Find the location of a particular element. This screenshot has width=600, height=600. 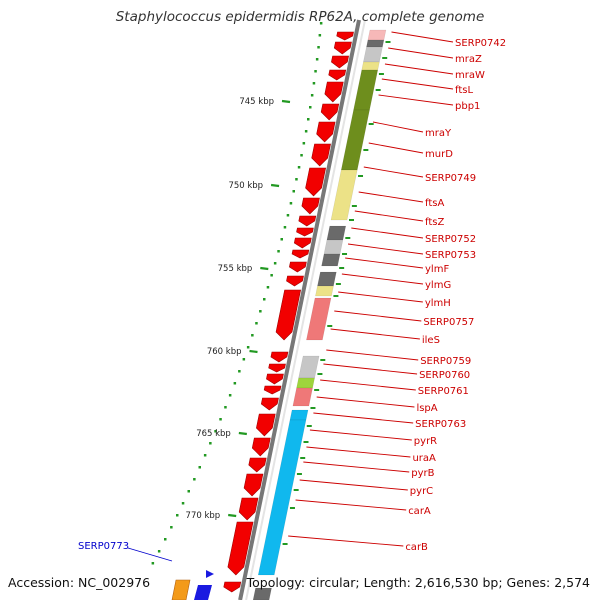

gene-label: carA is located at coordinates (419, 511).